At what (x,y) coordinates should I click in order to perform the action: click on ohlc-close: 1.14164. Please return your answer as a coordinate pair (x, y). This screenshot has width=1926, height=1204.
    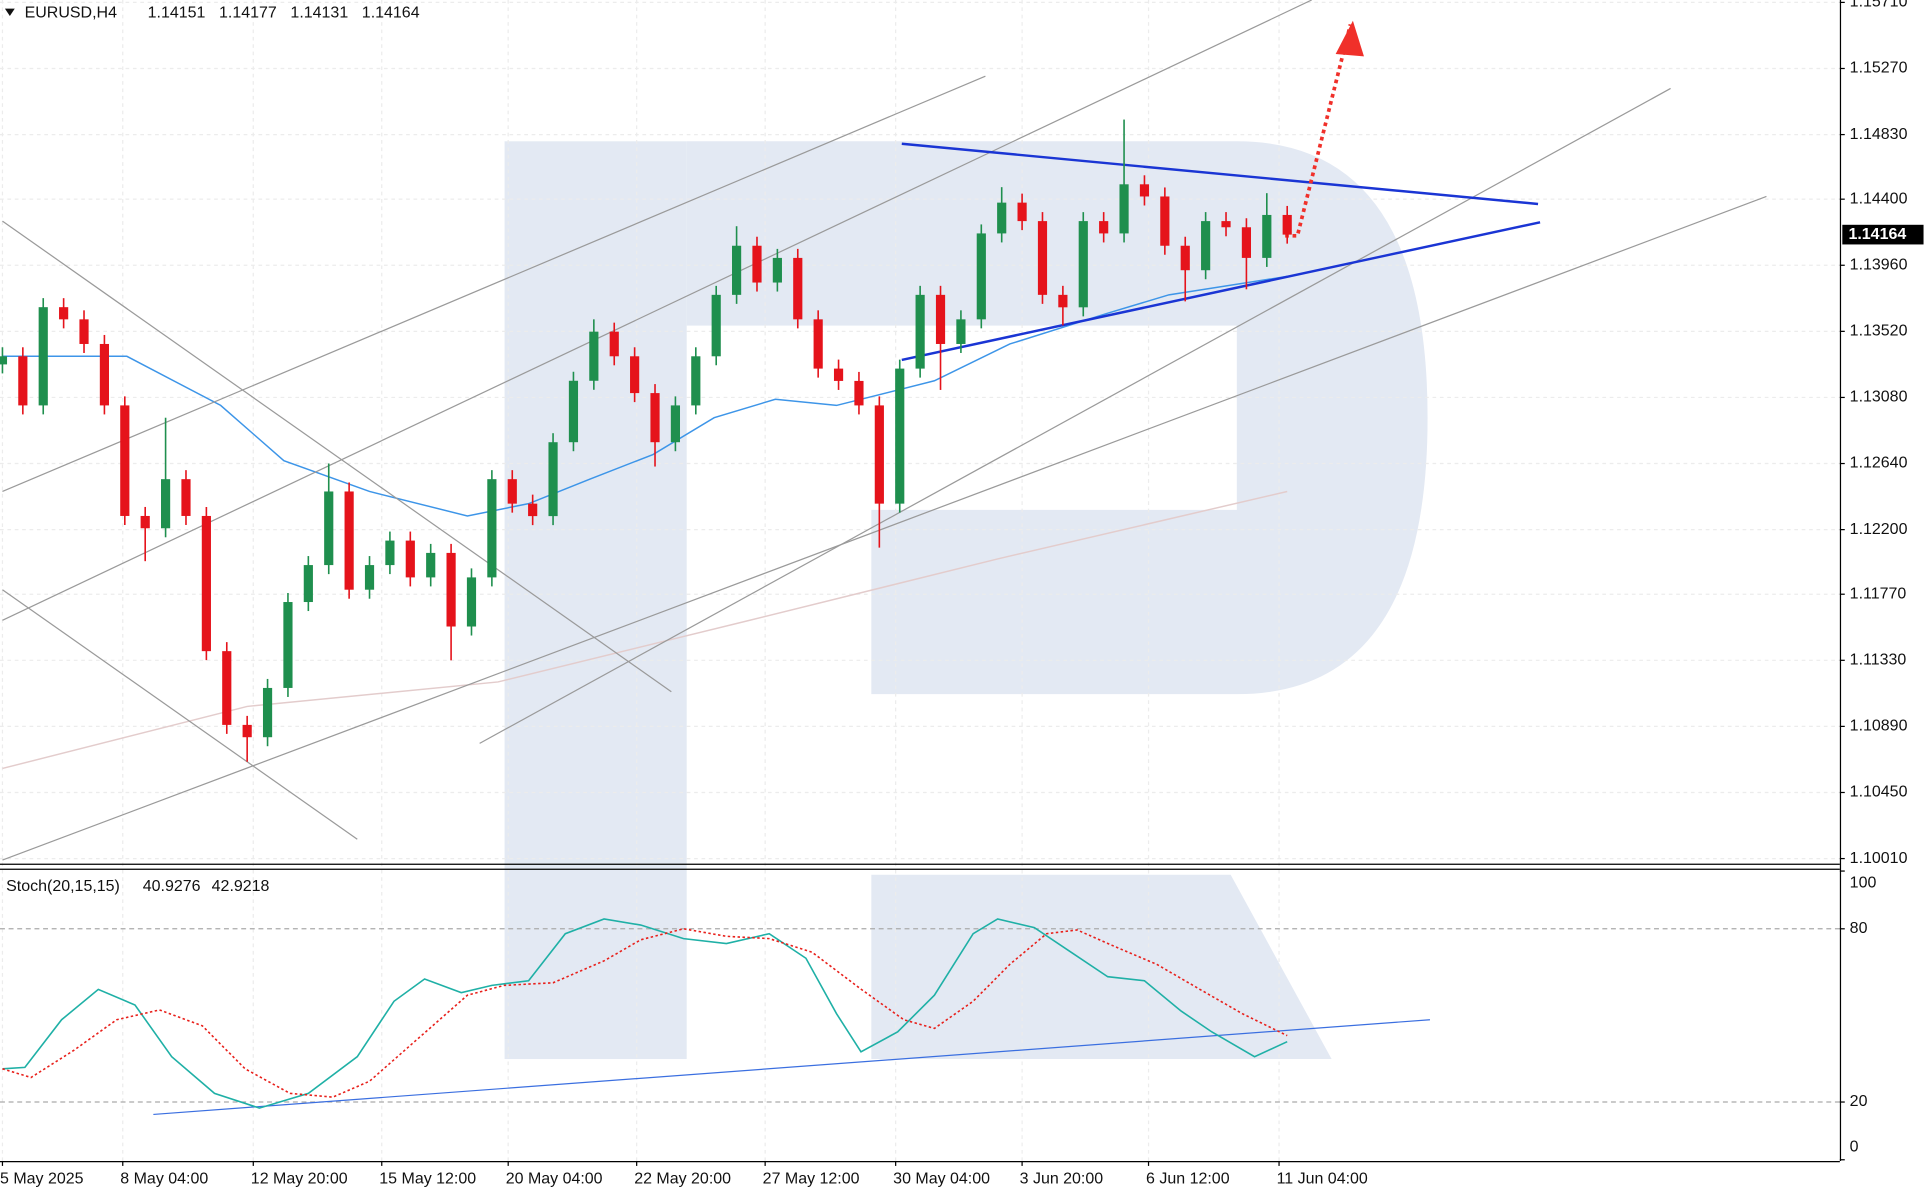
    Looking at the image, I should click on (391, 13).